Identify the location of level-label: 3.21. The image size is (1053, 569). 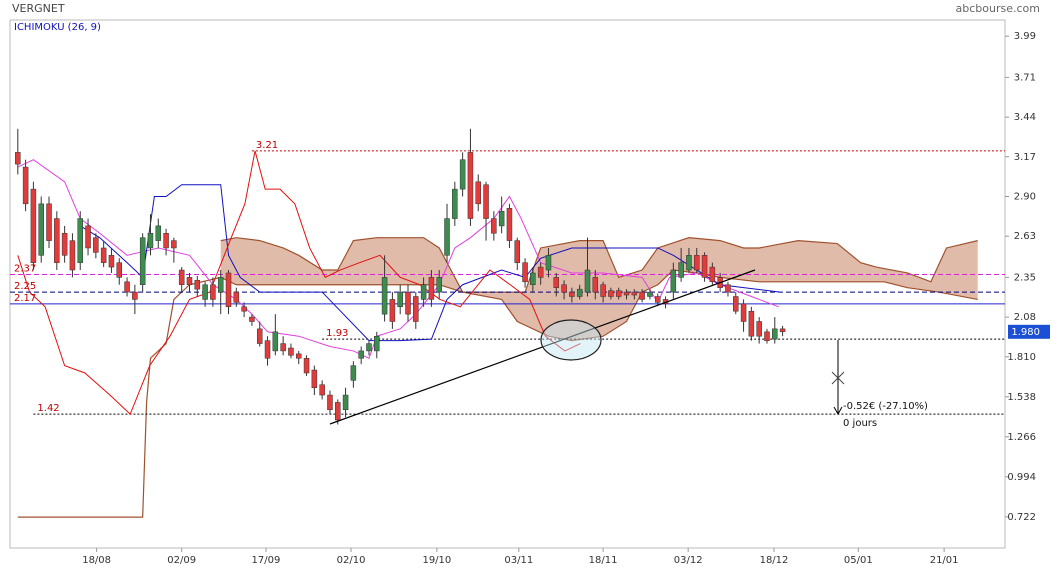
(267, 145).